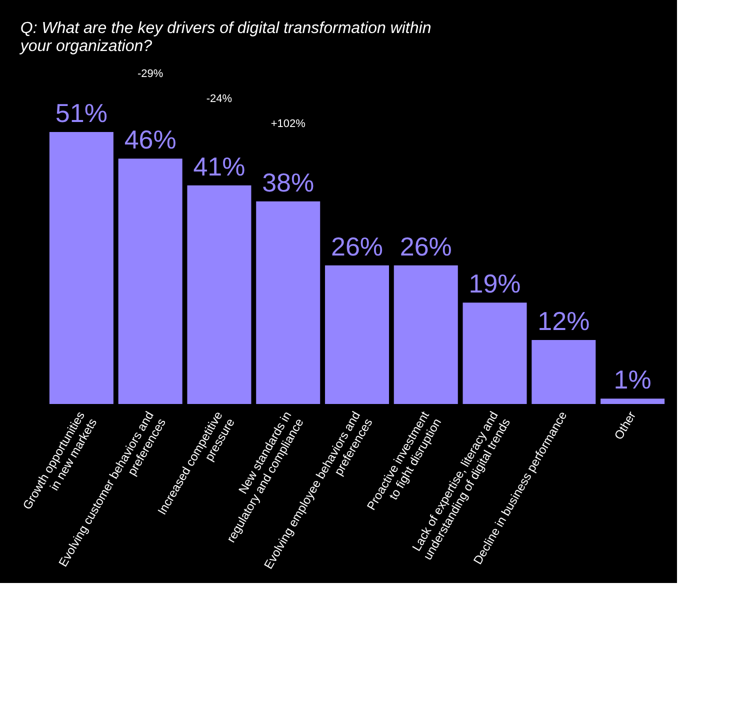  Describe the element at coordinates (494, 283) in the screenshot. I see `data-label: 19%` at that location.